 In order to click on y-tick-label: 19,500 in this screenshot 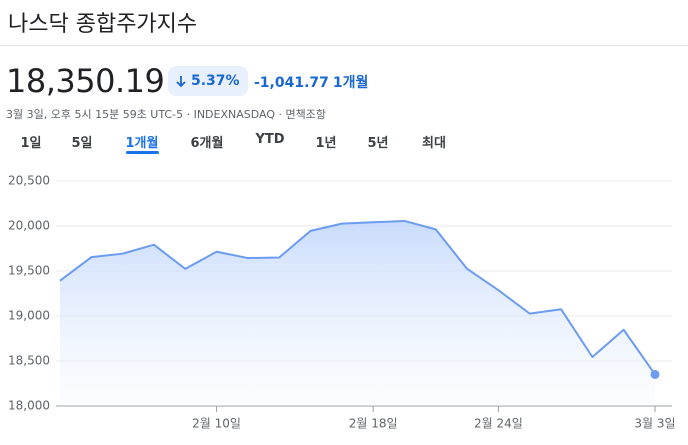, I will do `click(29, 271)`.